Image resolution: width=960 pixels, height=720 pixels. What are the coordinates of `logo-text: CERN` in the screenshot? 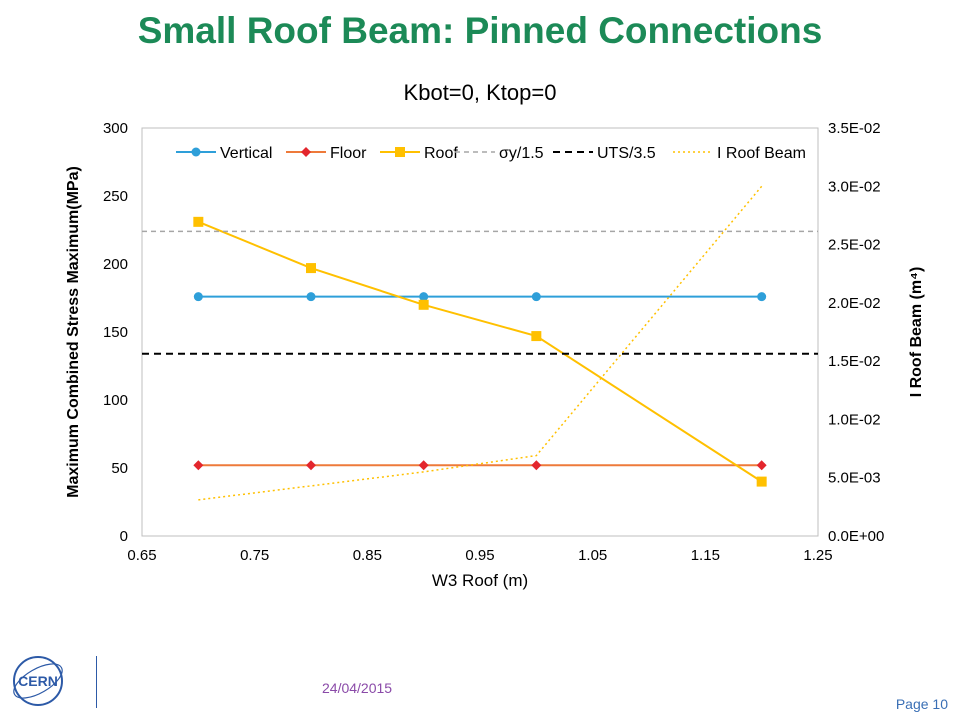 It's located at (38, 681).